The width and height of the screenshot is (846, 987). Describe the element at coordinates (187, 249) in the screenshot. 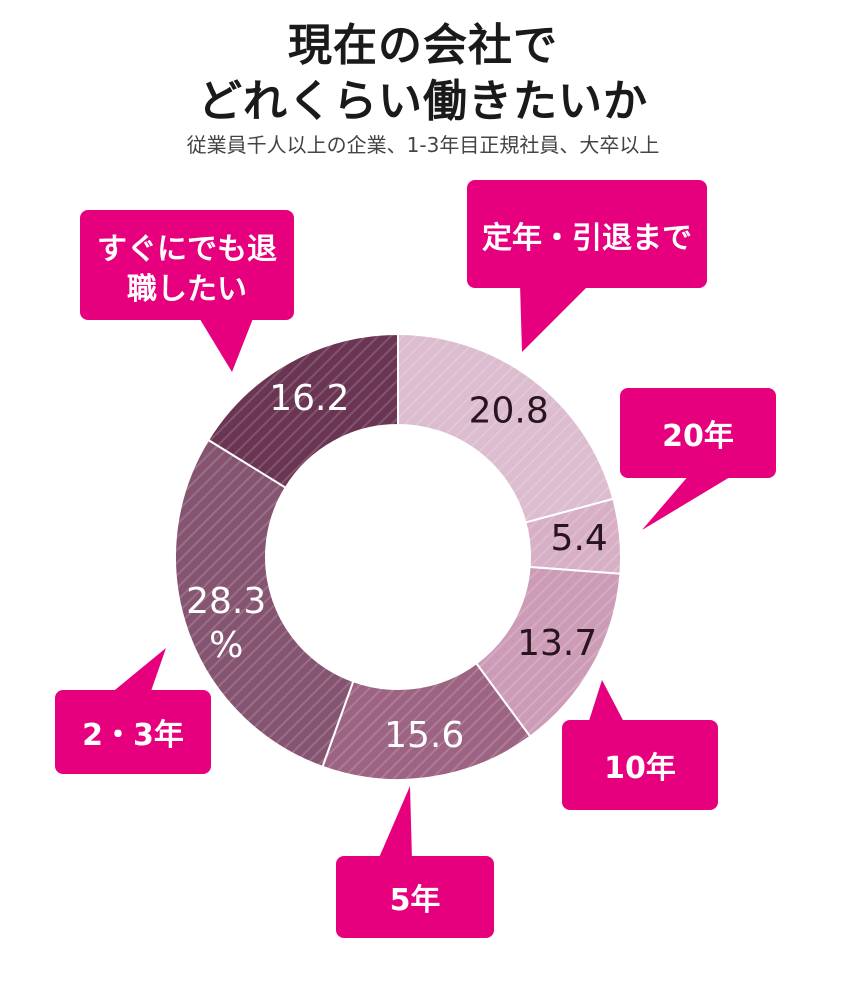

I see `callout-category-label: すぐにでも退` at that location.